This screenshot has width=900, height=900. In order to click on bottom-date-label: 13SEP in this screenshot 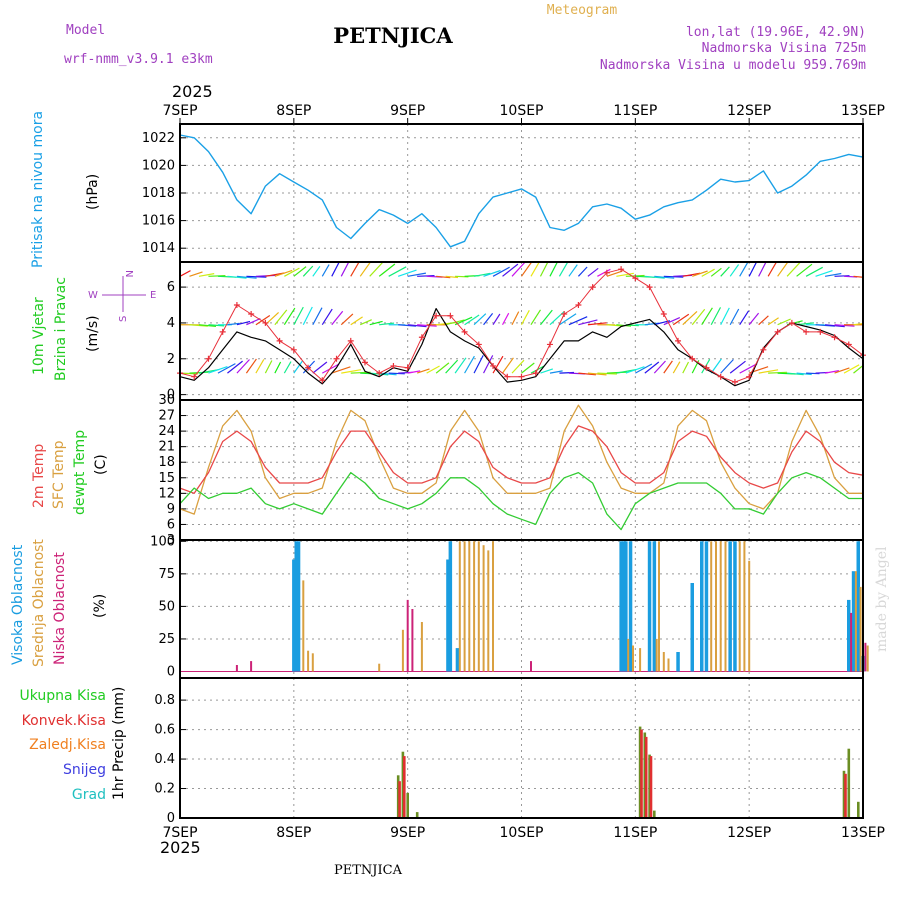, I will do `click(863, 833)`.